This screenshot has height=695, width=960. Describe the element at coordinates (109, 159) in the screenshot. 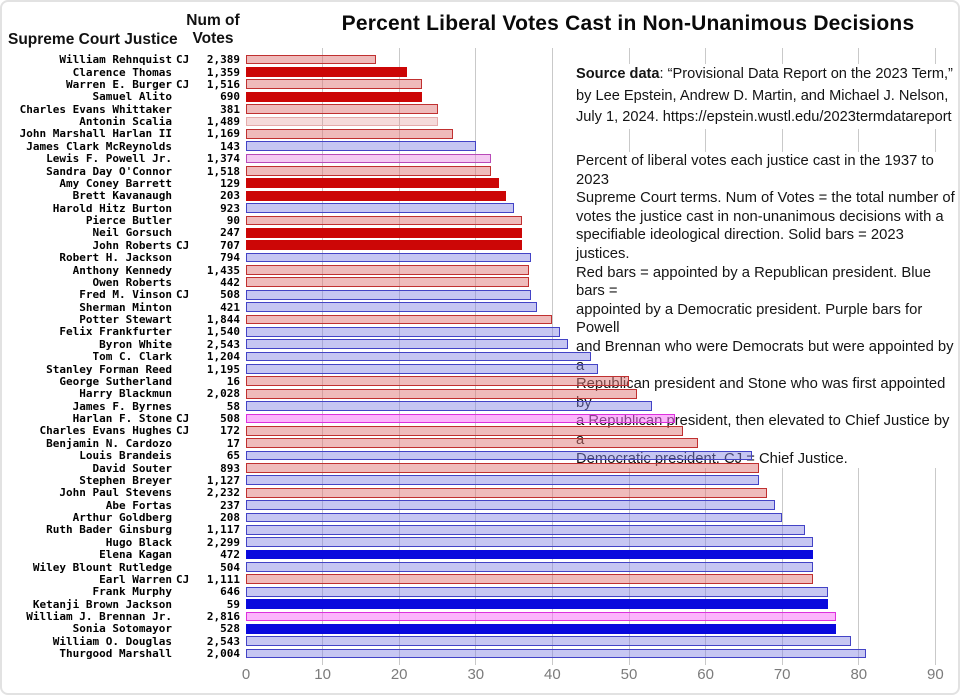

I see `justice-name: Lewis F. Powell Jr.` at that location.